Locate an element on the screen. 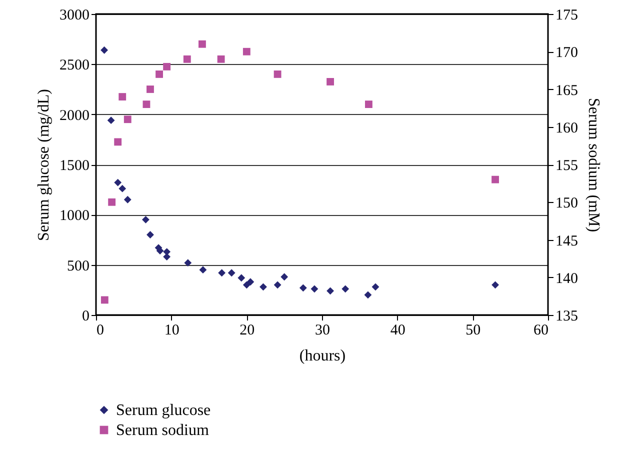 This screenshot has height=452, width=623. y-tick-label: 2500 is located at coordinates (75, 66).